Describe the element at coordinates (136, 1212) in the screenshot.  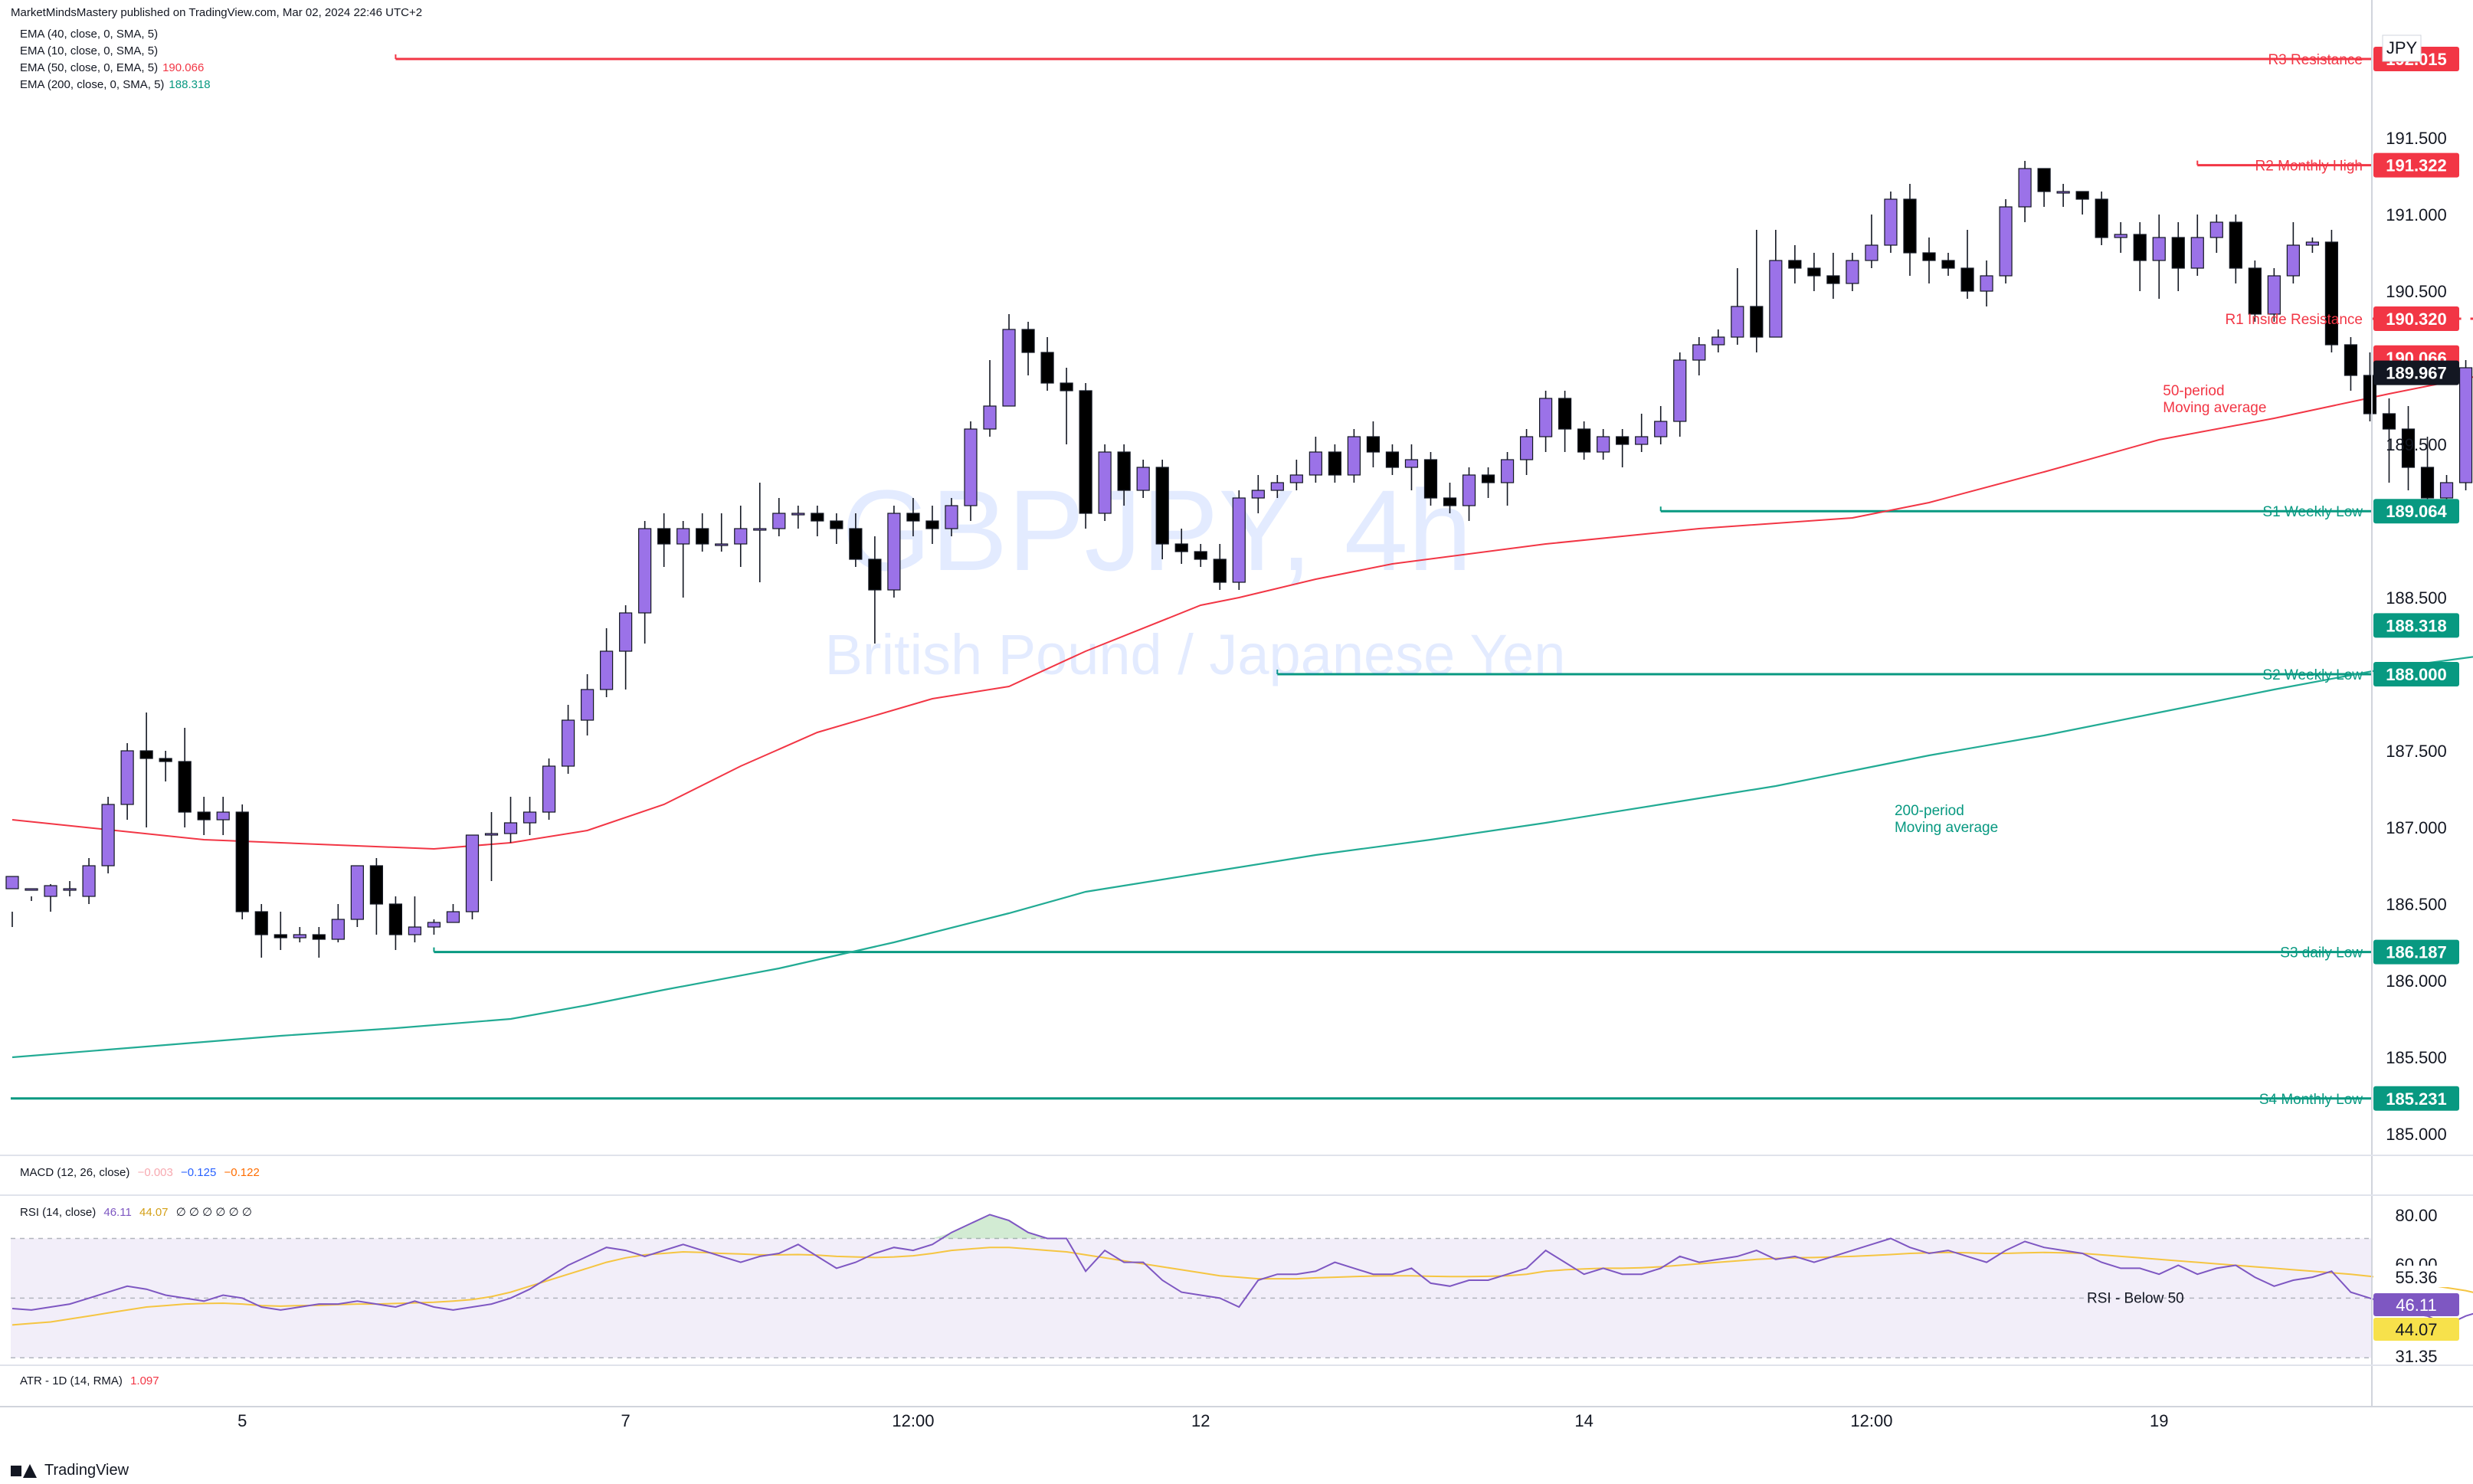
I see `rsi-legend: RSI (14, close) 46.11 44.07 ∅ ∅ ∅ ∅ ∅ ∅` at that location.